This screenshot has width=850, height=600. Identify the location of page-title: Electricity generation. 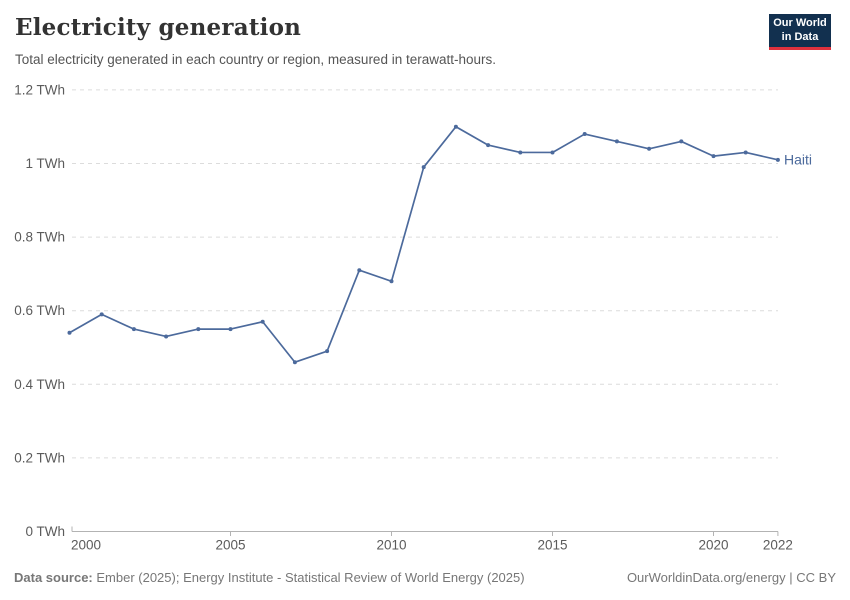
(158, 27).